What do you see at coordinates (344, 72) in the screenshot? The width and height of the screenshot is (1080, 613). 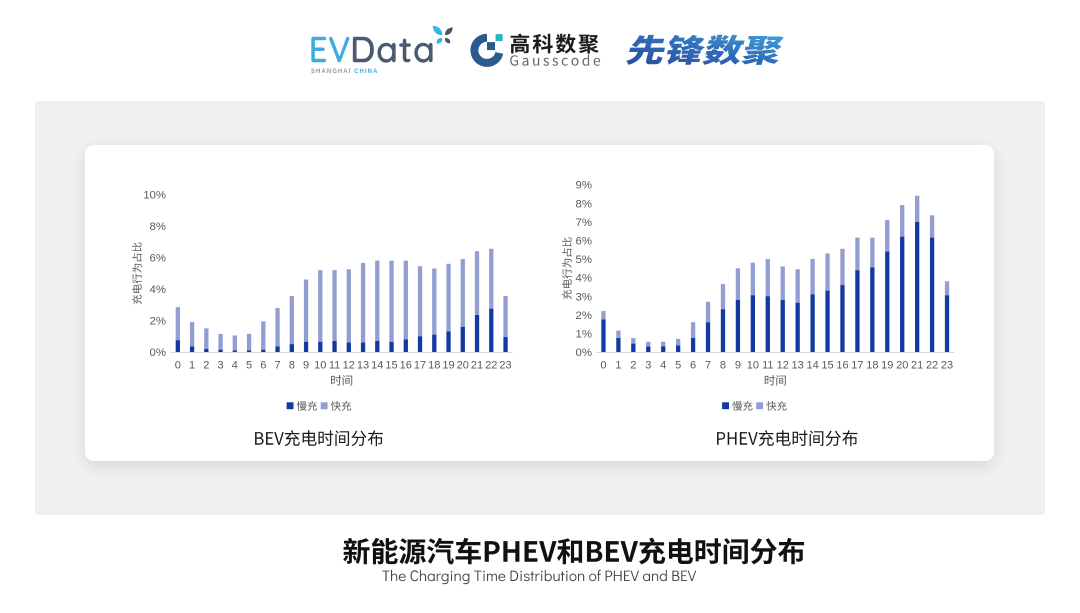 I see `svg-text: SHANGHAI CHINA` at bounding box center [344, 72].